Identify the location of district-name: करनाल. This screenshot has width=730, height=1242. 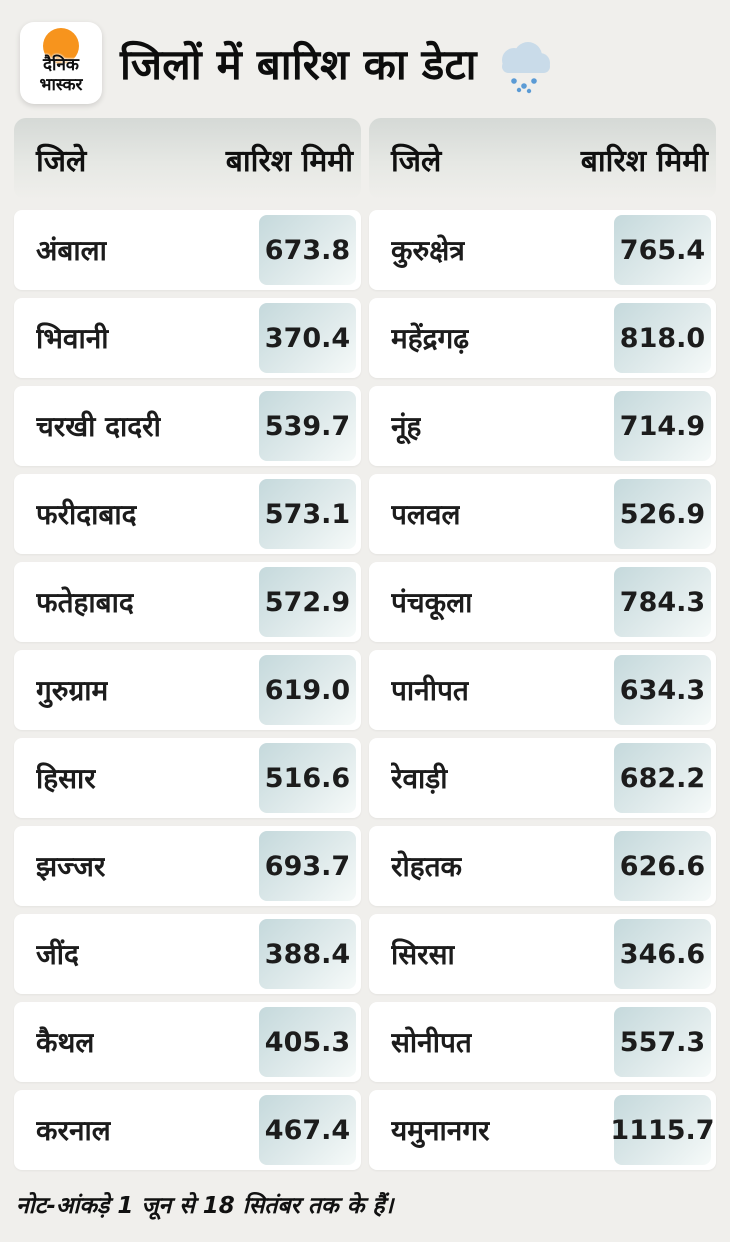
(73, 1130).